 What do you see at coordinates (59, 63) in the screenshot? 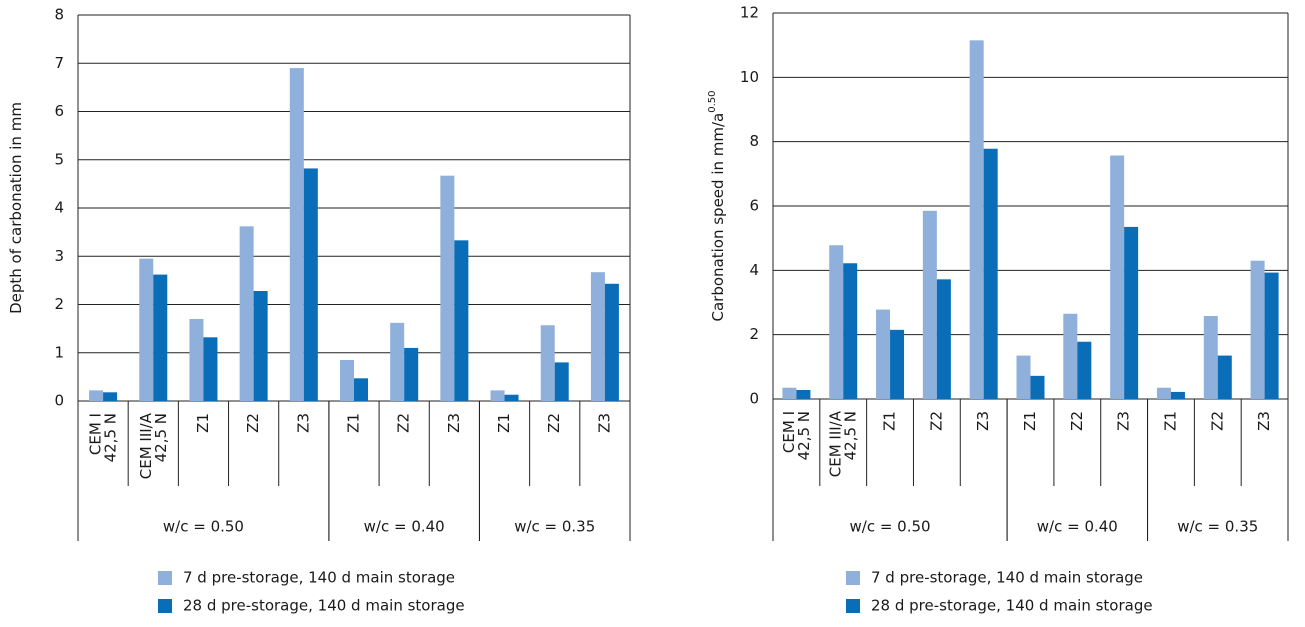
I see `y-tick-label: 7` at bounding box center [59, 63].